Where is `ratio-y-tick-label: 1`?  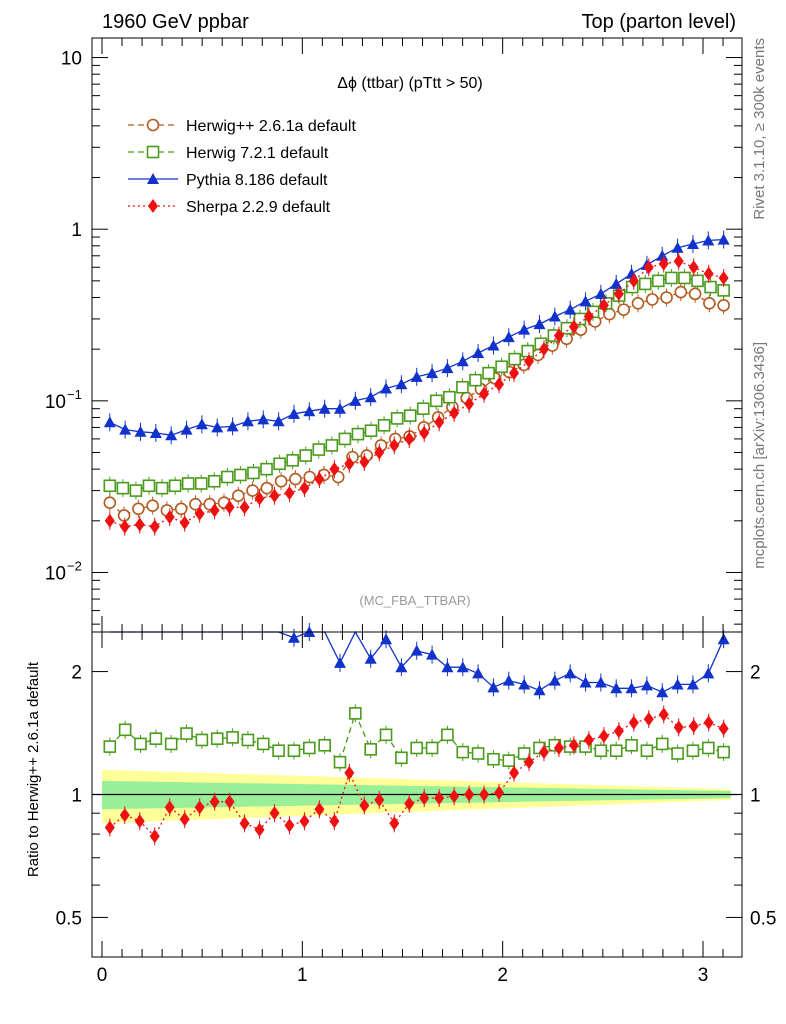 ratio-y-tick-label: 1 is located at coordinates (76, 796).